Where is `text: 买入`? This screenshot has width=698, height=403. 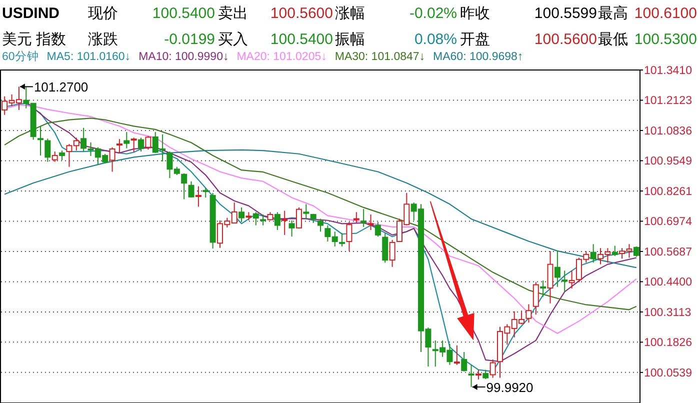
text: 买入 is located at coordinates (233, 39).